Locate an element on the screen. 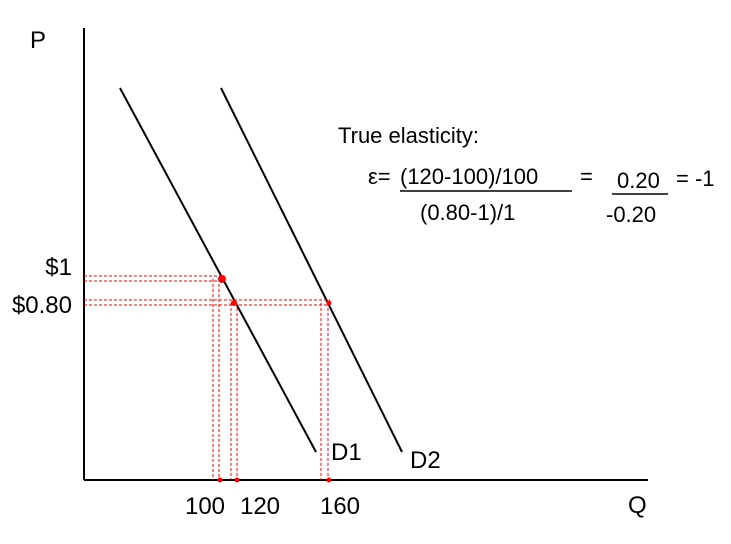  curve-label-d1: D1 is located at coordinates (346, 452).